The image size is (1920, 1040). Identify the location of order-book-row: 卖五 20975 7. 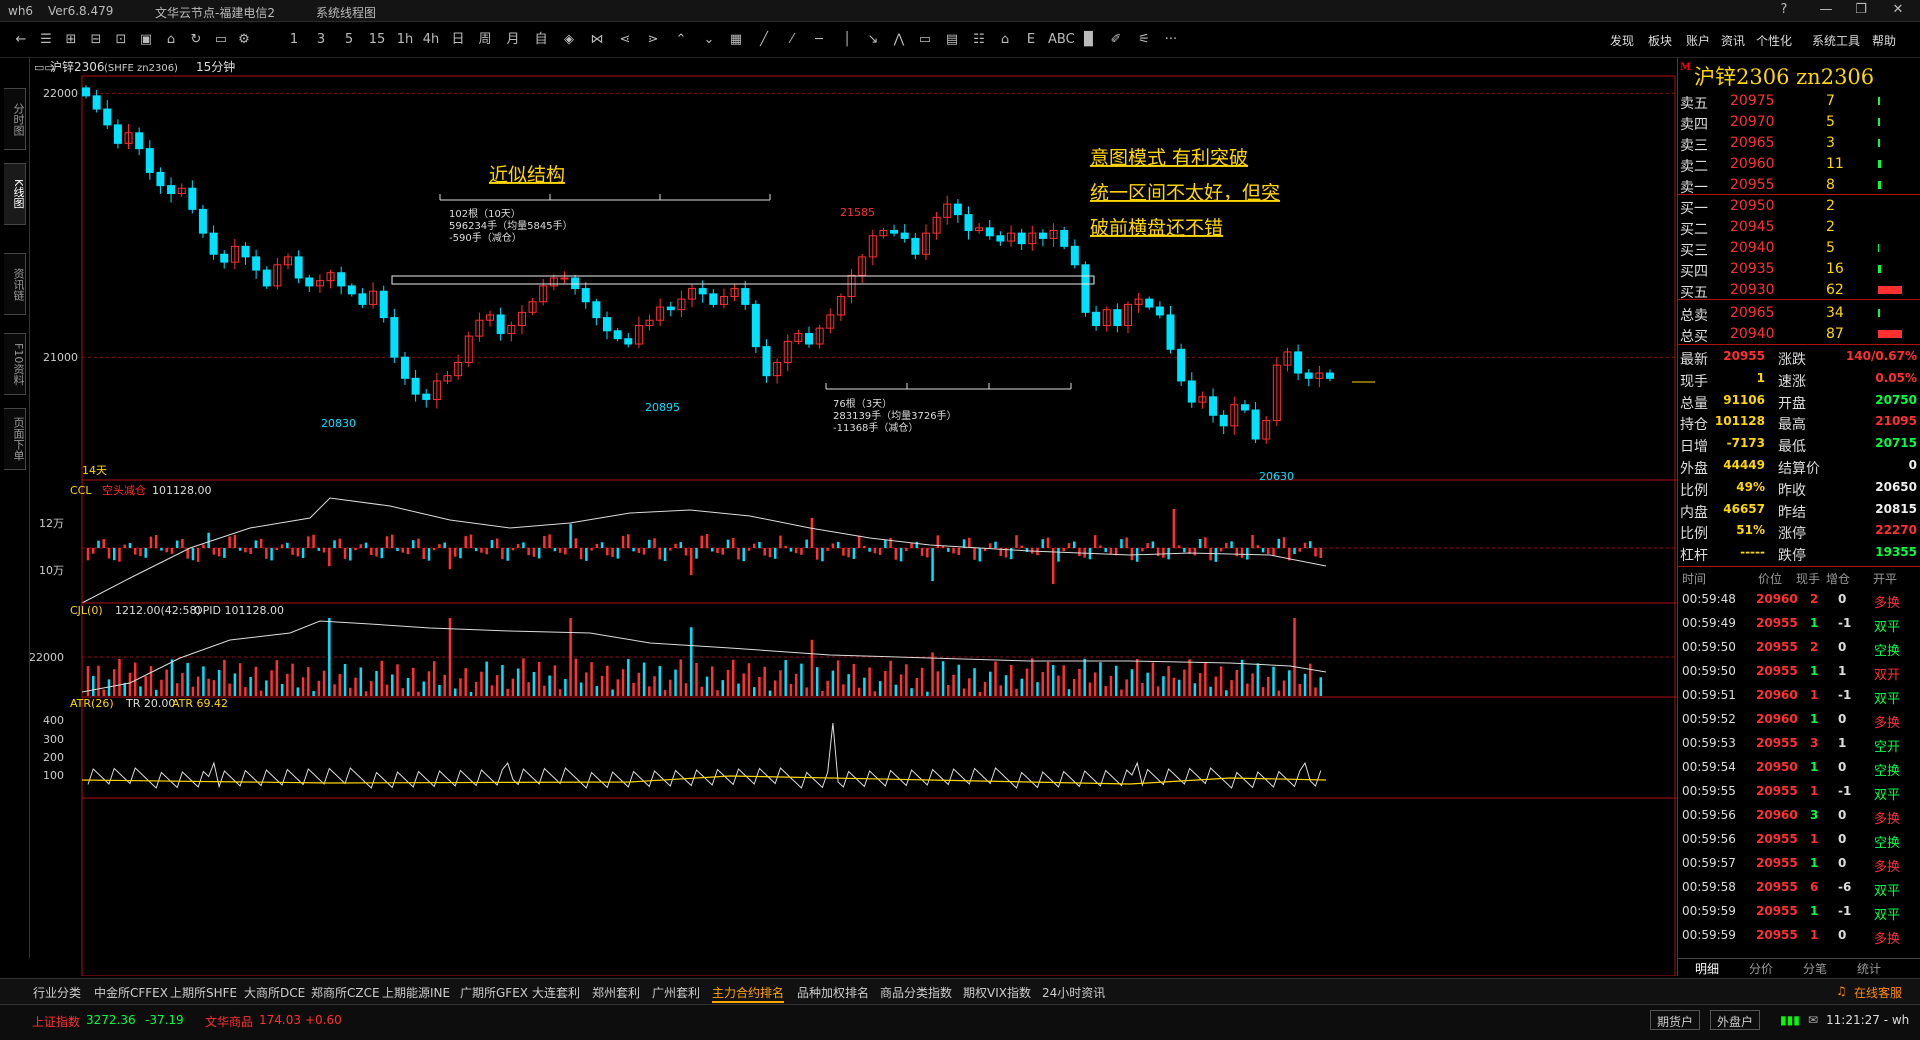
(1799, 101).